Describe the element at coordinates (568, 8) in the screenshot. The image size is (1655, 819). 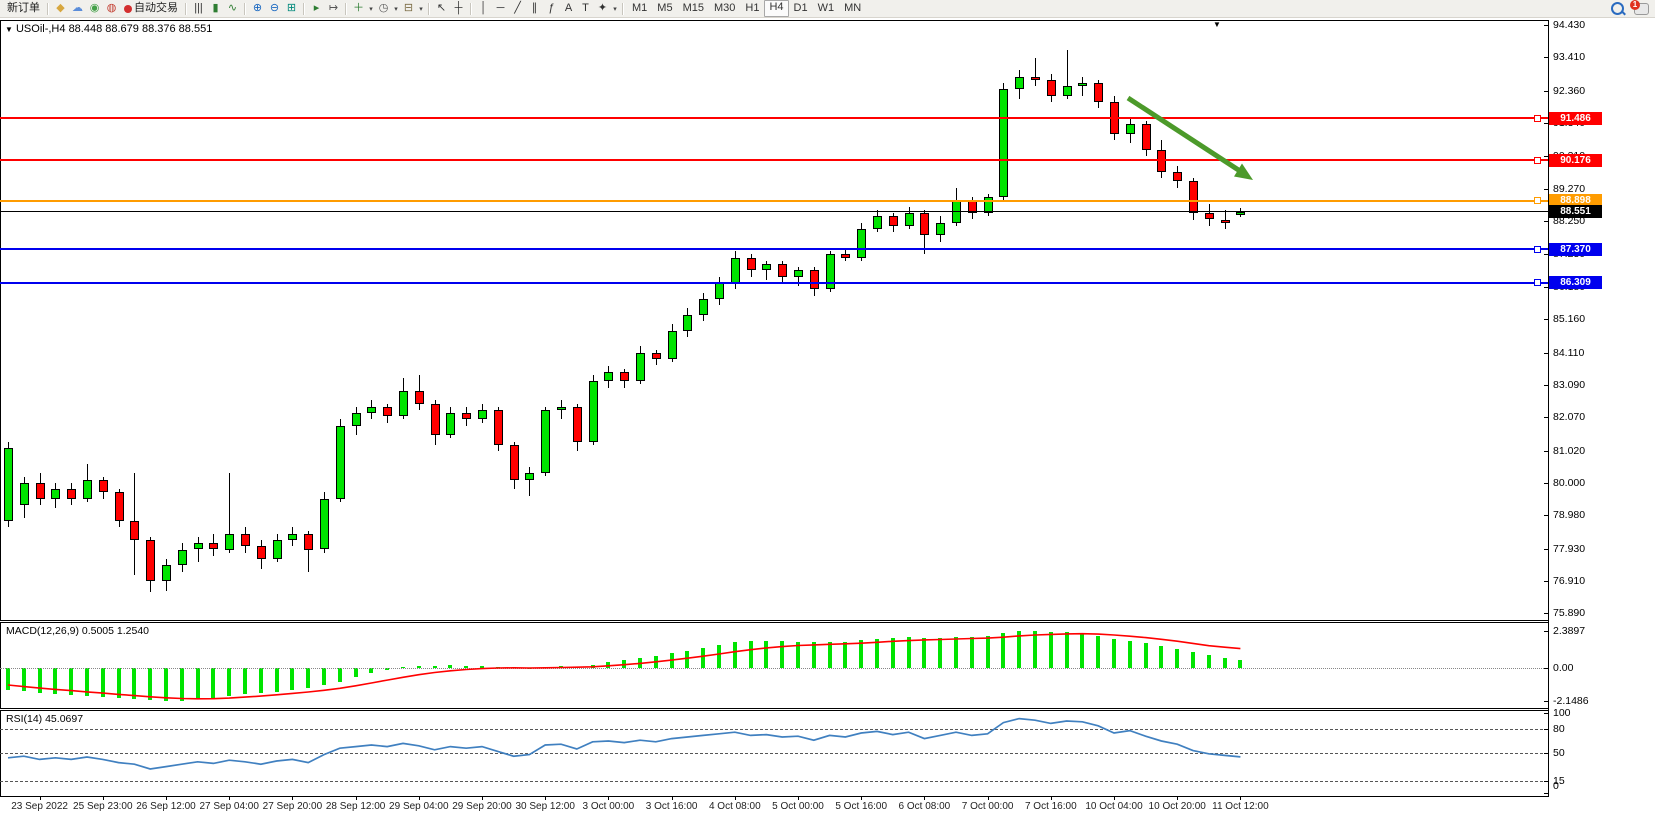
I see `text-icon: A` at that location.